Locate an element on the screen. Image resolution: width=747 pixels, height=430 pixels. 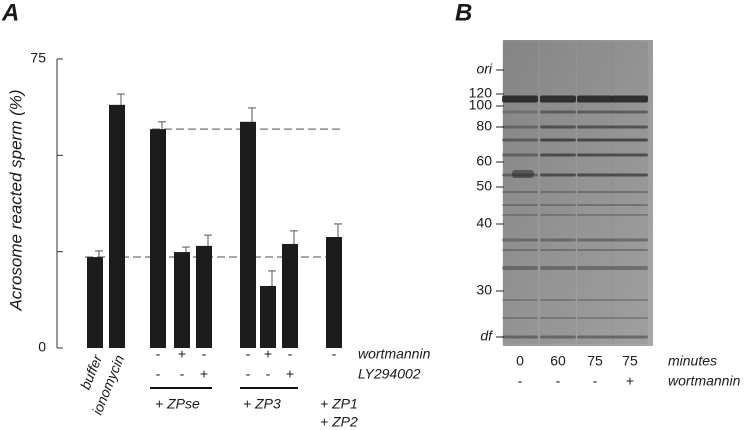
marker-label: 30 is located at coordinates (484, 290).